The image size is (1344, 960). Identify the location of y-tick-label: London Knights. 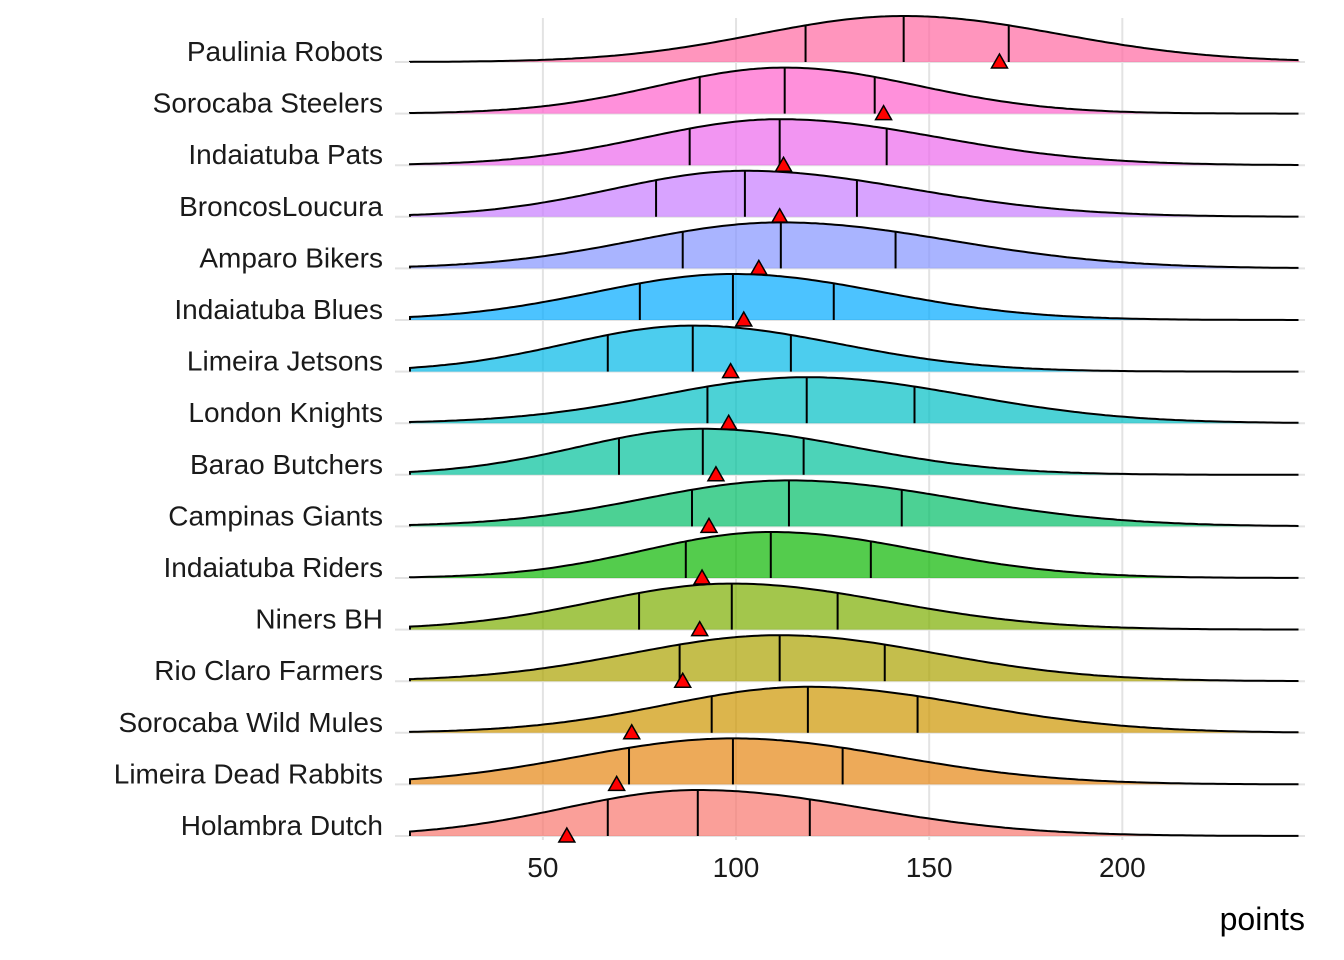
(285, 412).